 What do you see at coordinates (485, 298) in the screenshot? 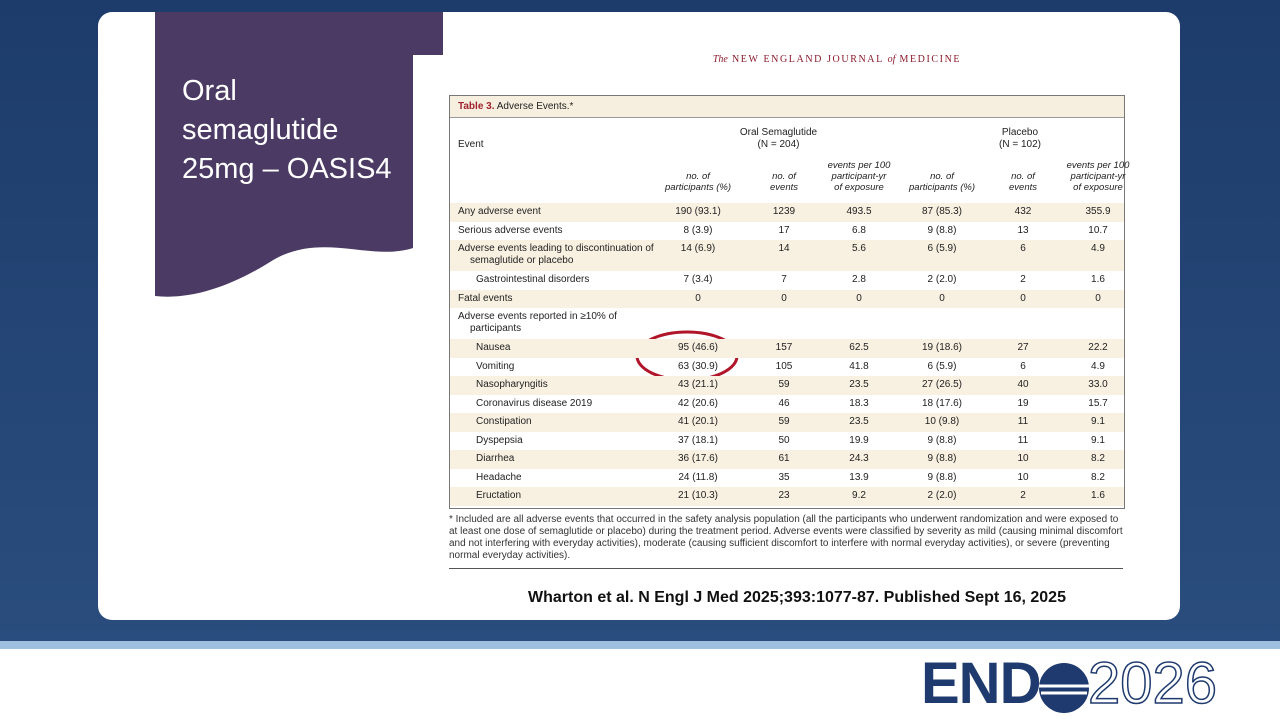
I see `row-label: Fatal events` at bounding box center [485, 298].